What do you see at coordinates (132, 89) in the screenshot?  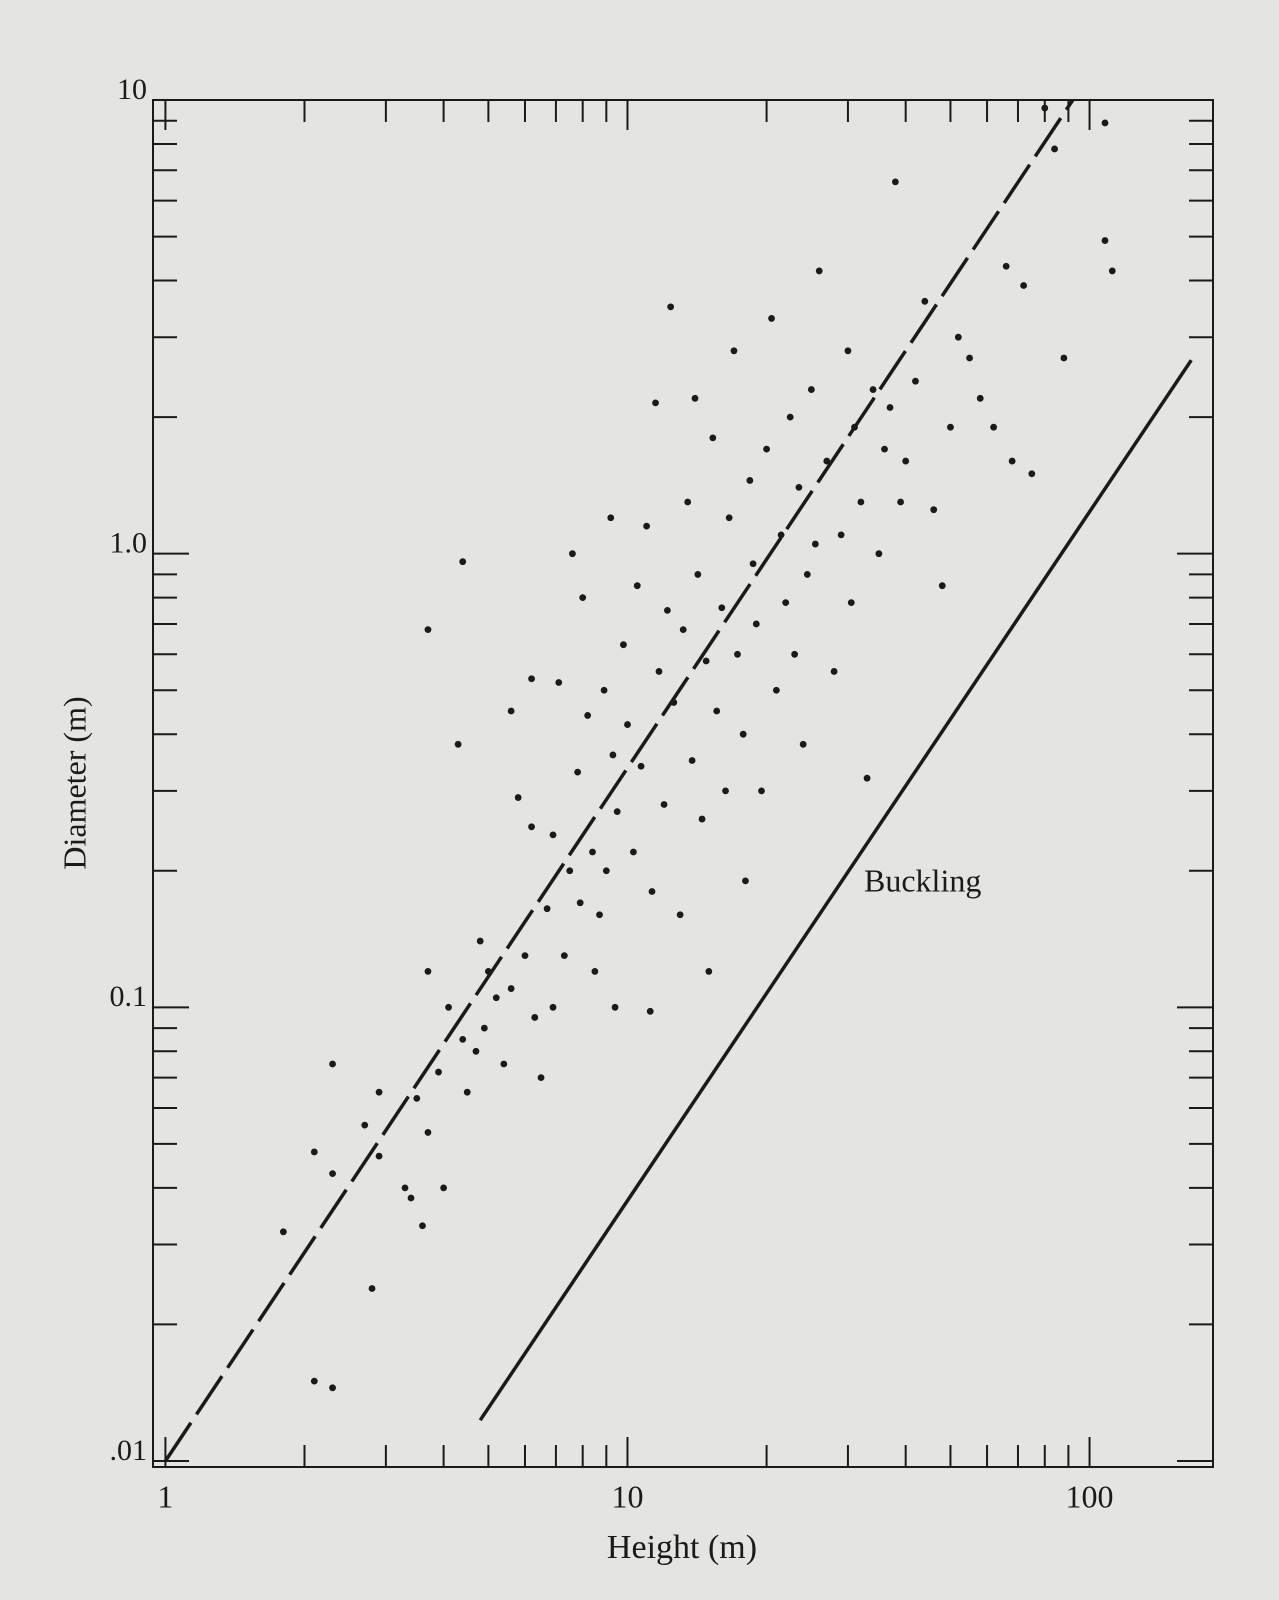 I see `y-tick-label: 10` at bounding box center [132, 89].